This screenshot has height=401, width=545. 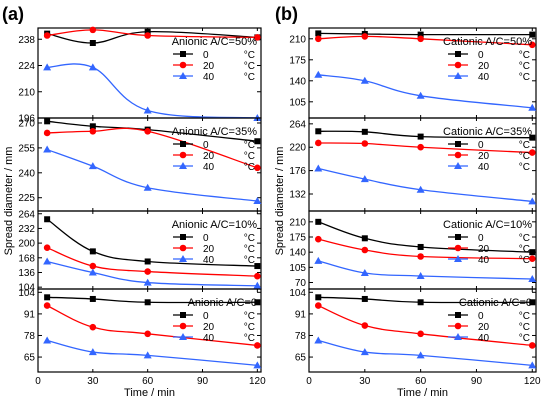 I want to click on x-axis-label: Time / min, so click(x=422, y=393).